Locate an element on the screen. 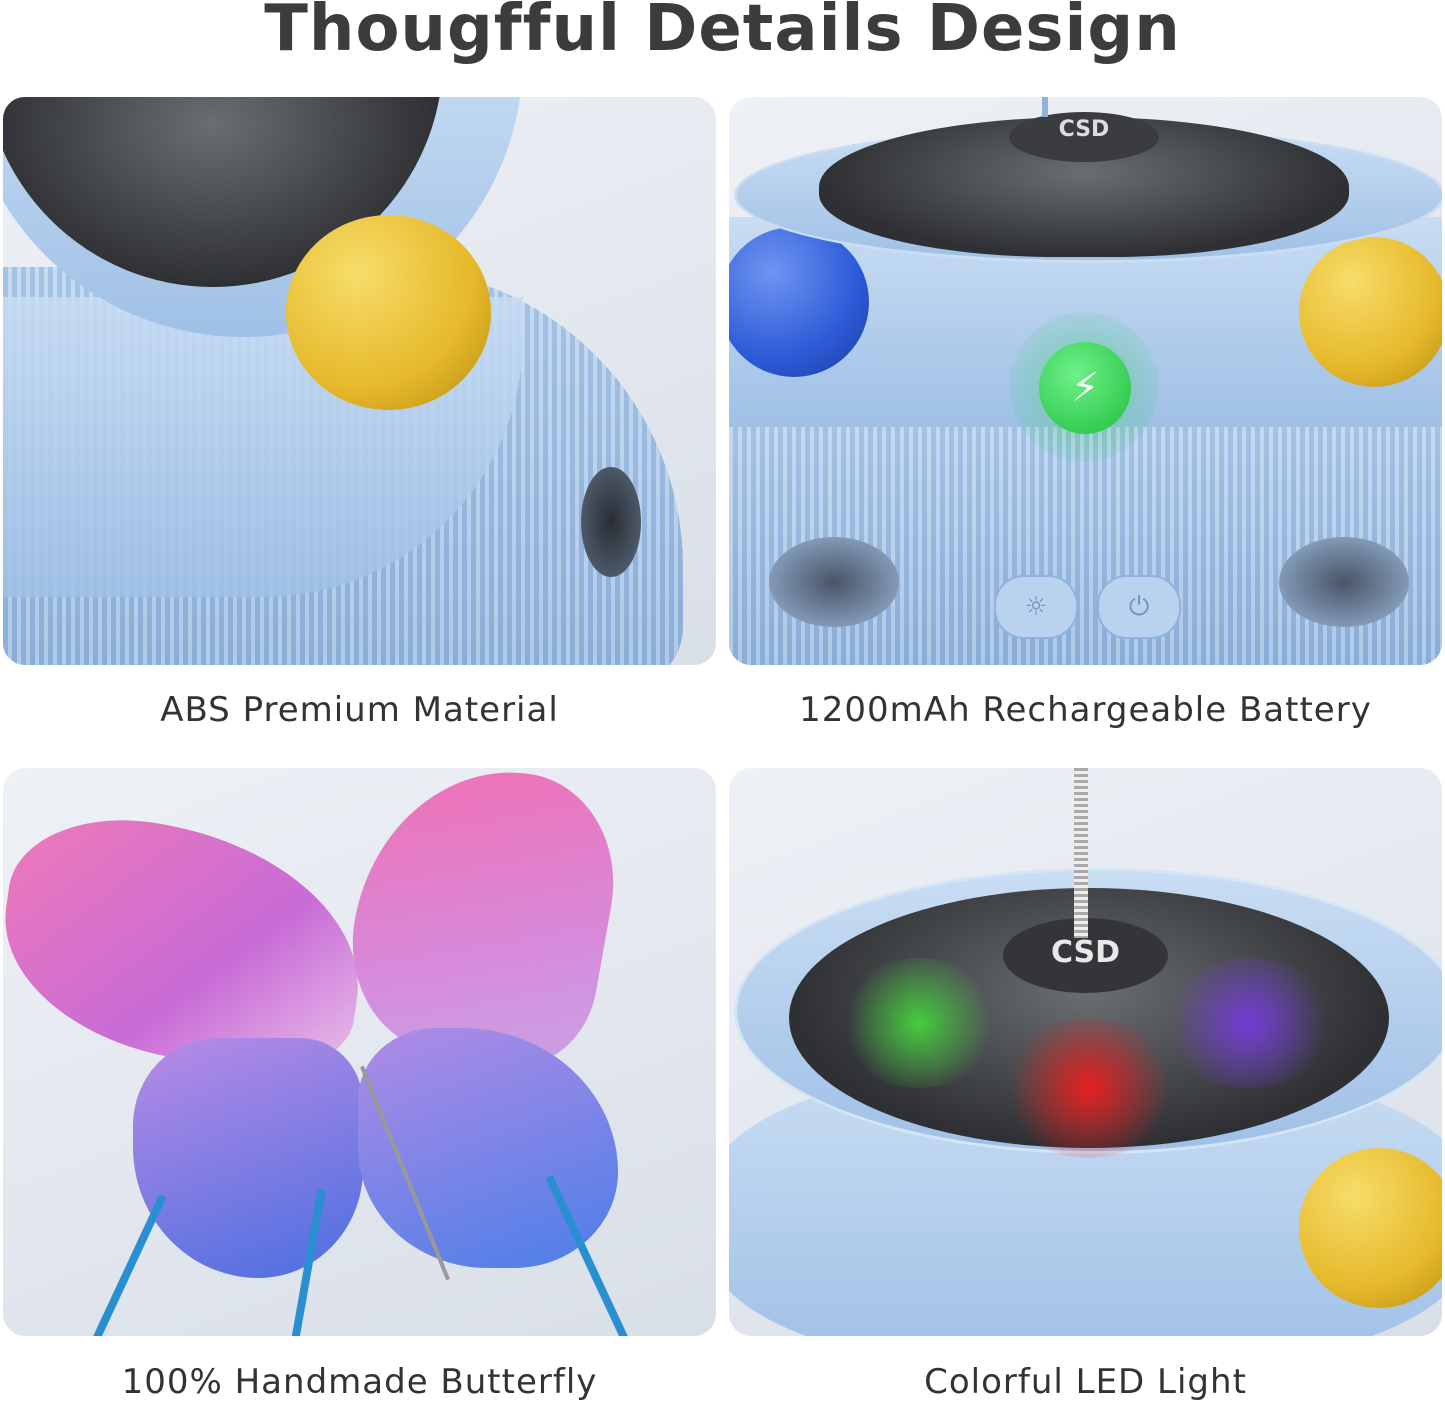  hole is located at coordinates (611, 522).